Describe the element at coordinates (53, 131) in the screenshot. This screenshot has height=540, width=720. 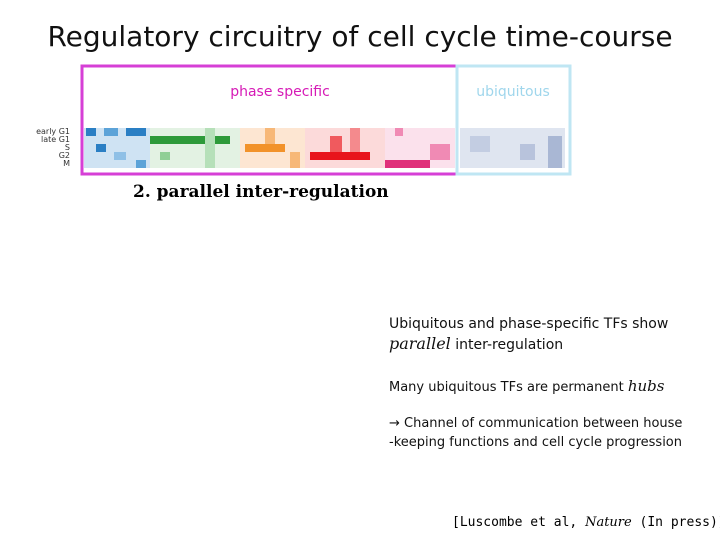
I see `row-label: early G1` at that location.